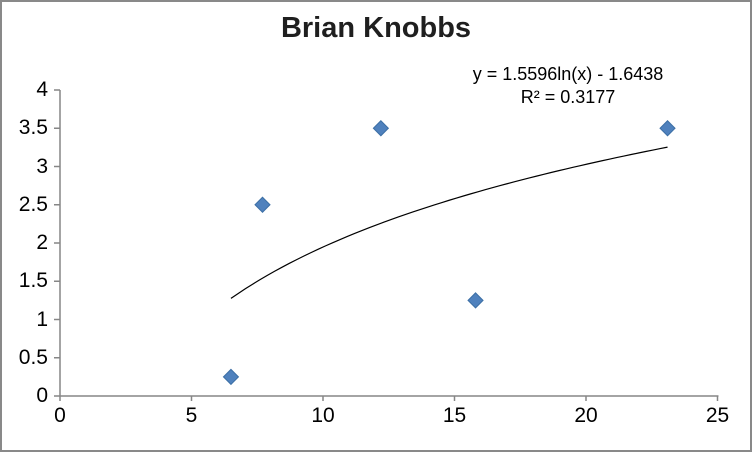 The width and height of the screenshot is (752, 452). I want to click on y-tick-label: 3, so click(42, 166).